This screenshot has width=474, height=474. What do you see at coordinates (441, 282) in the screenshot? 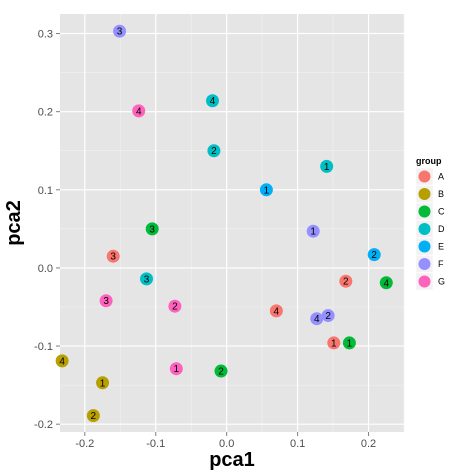
I see `legend-label: G` at bounding box center [441, 282].